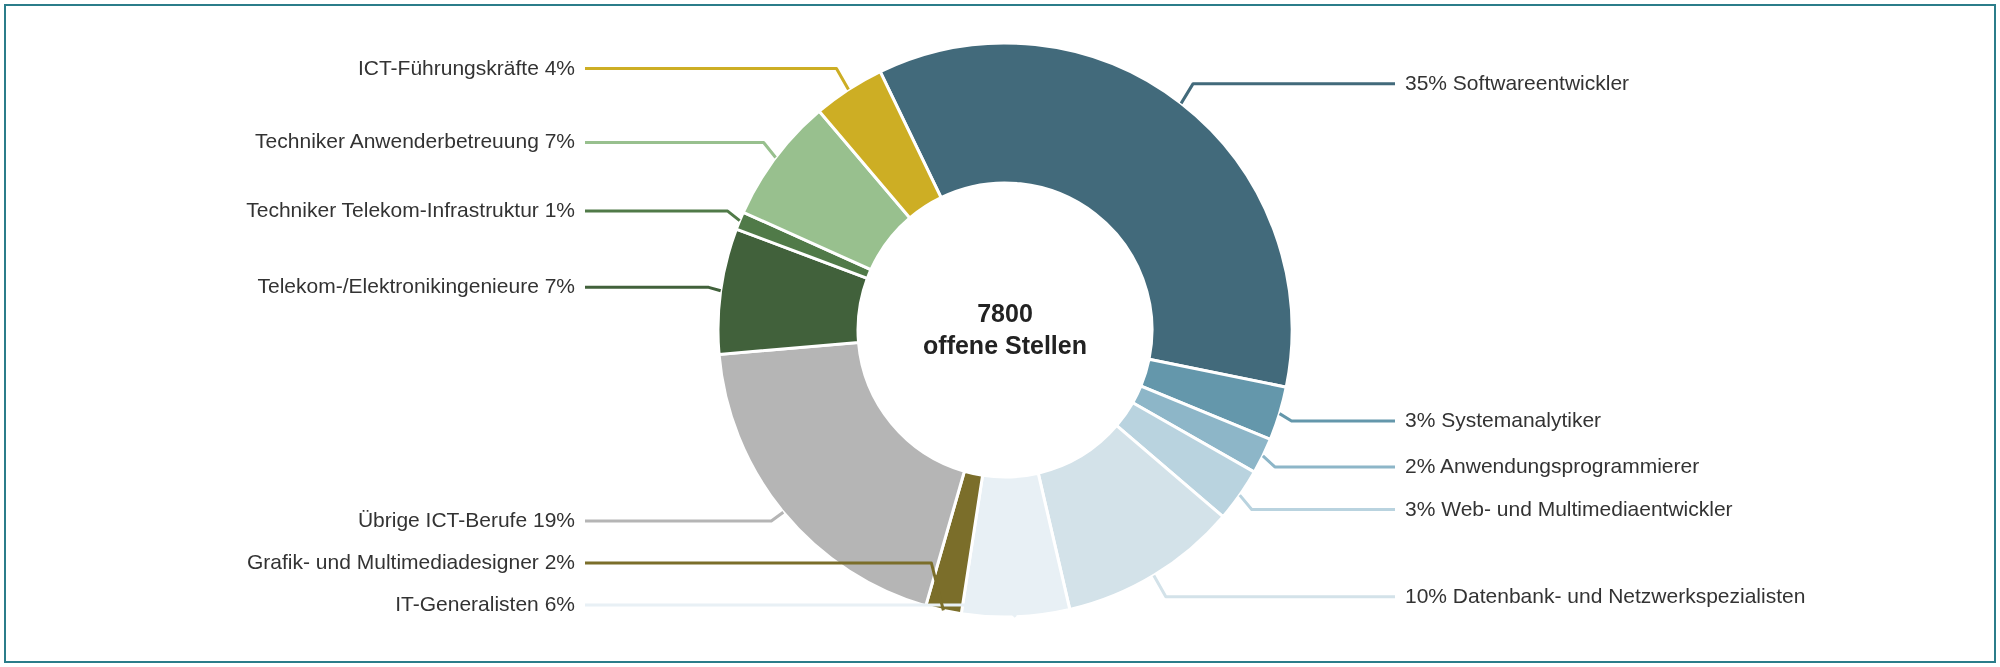 This screenshot has width=2000, height=667. I want to click on slice-label: Übrige ICT-Berufe 19%, so click(466, 519).